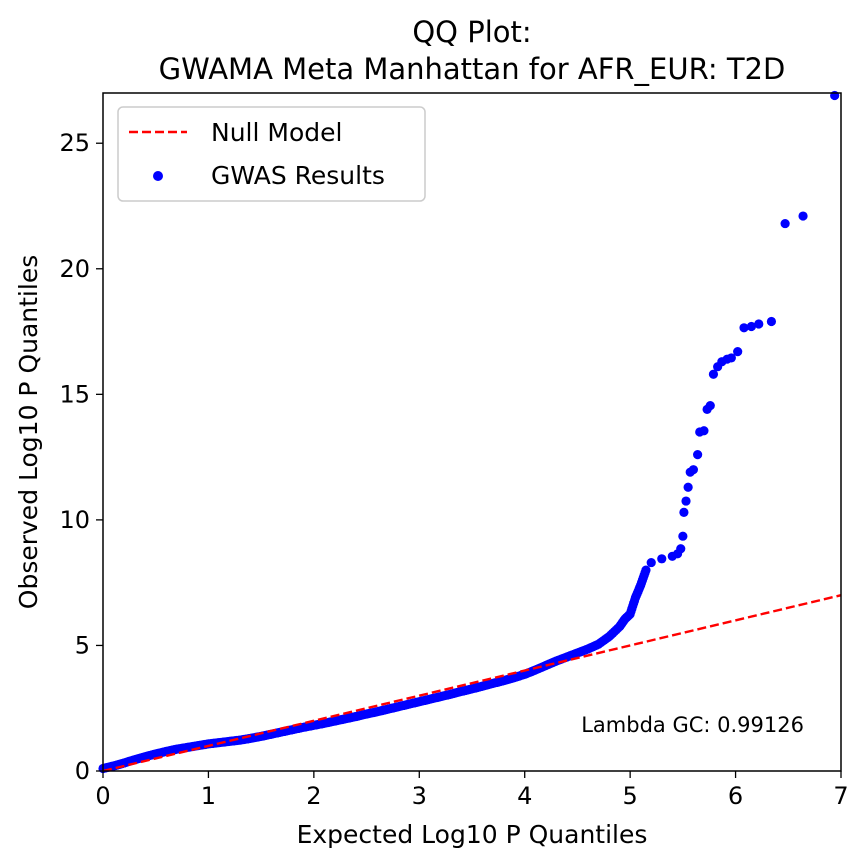 Image resolution: width=866 pixels, height=865 pixels. Describe the element at coordinates (524, 796) in the screenshot. I see `x-tick-label: 4` at that location.